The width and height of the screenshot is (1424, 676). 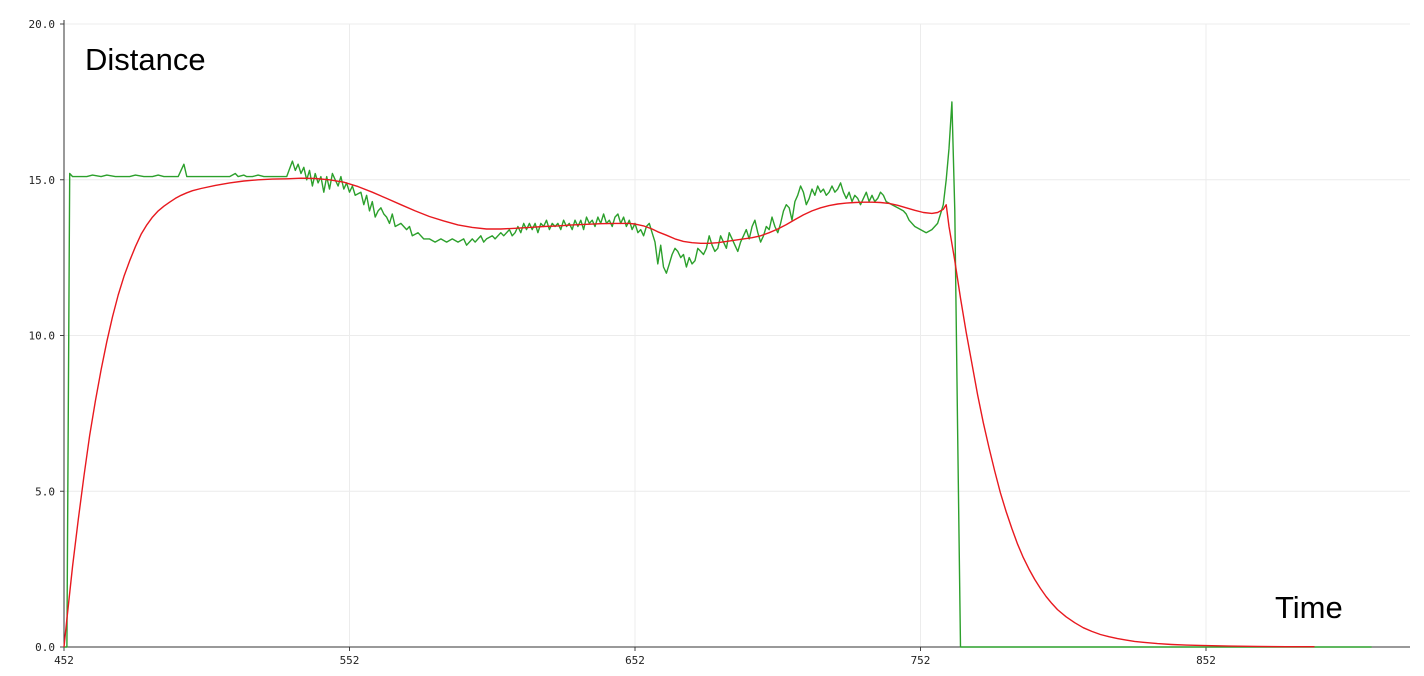 What do you see at coordinates (635, 660) in the screenshot?
I see `x-tick-label: 652` at bounding box center [635, 660].